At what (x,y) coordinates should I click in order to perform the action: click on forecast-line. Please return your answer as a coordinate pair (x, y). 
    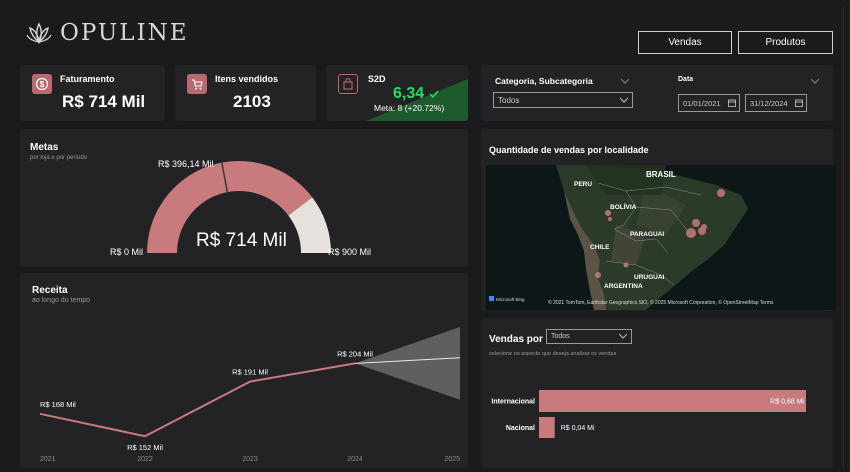
    Looking at the image, I should click on (407, 360).